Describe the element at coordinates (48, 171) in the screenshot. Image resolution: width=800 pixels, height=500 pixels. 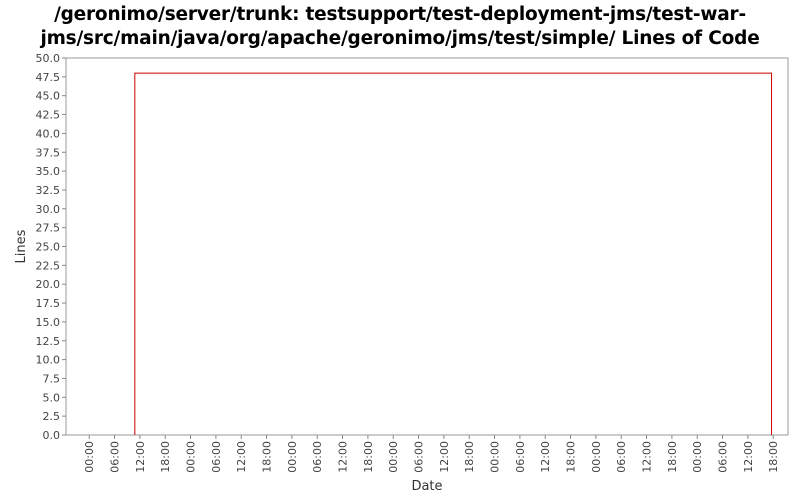
I see `y-tick-label: 35.0` at that location.